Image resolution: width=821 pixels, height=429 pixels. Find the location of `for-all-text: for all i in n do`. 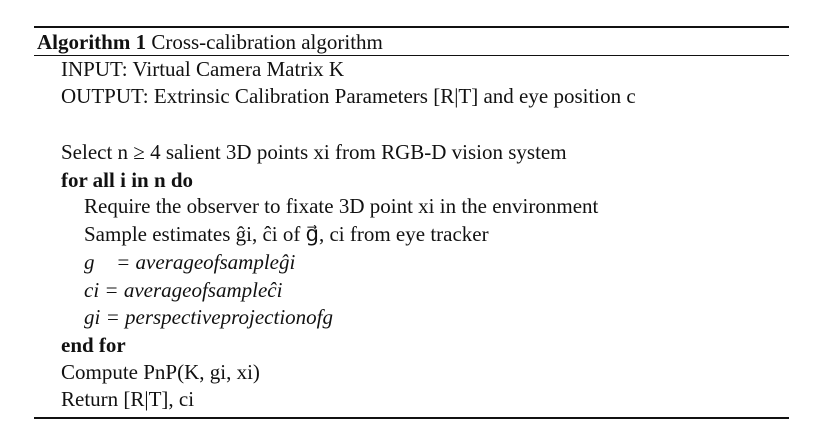

for-all-text: for all i in n do is located at coordinates (127, 180).